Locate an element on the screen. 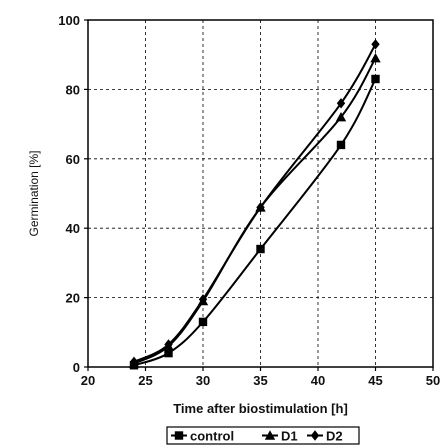 The height and width of the screenshot is (445, 443). y-tick-label: 80 is located at coordinates (73, 89).